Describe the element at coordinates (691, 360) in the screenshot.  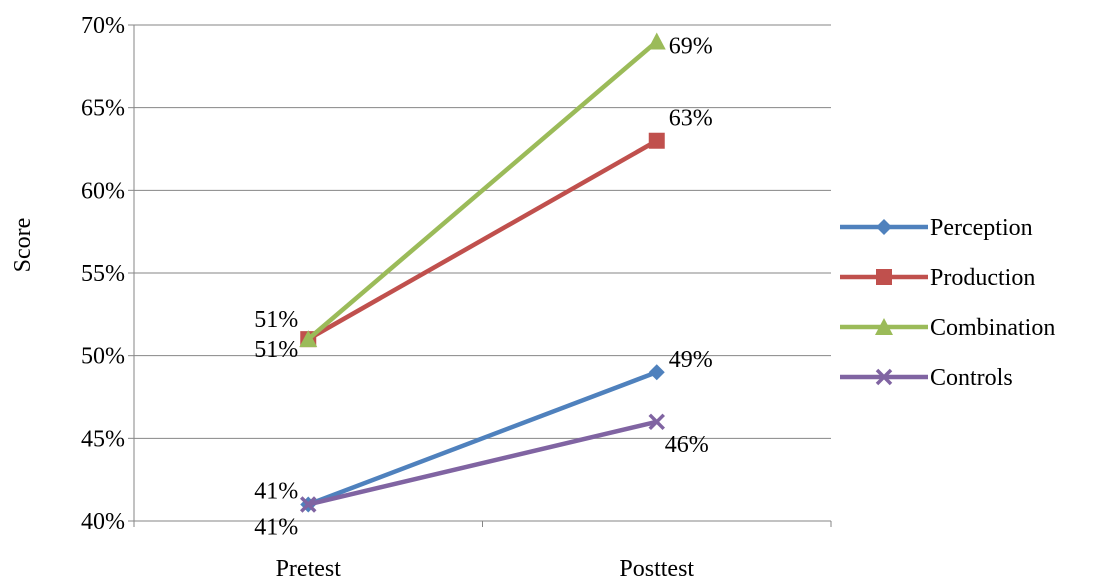
I see `data-label: 49%` at that location.